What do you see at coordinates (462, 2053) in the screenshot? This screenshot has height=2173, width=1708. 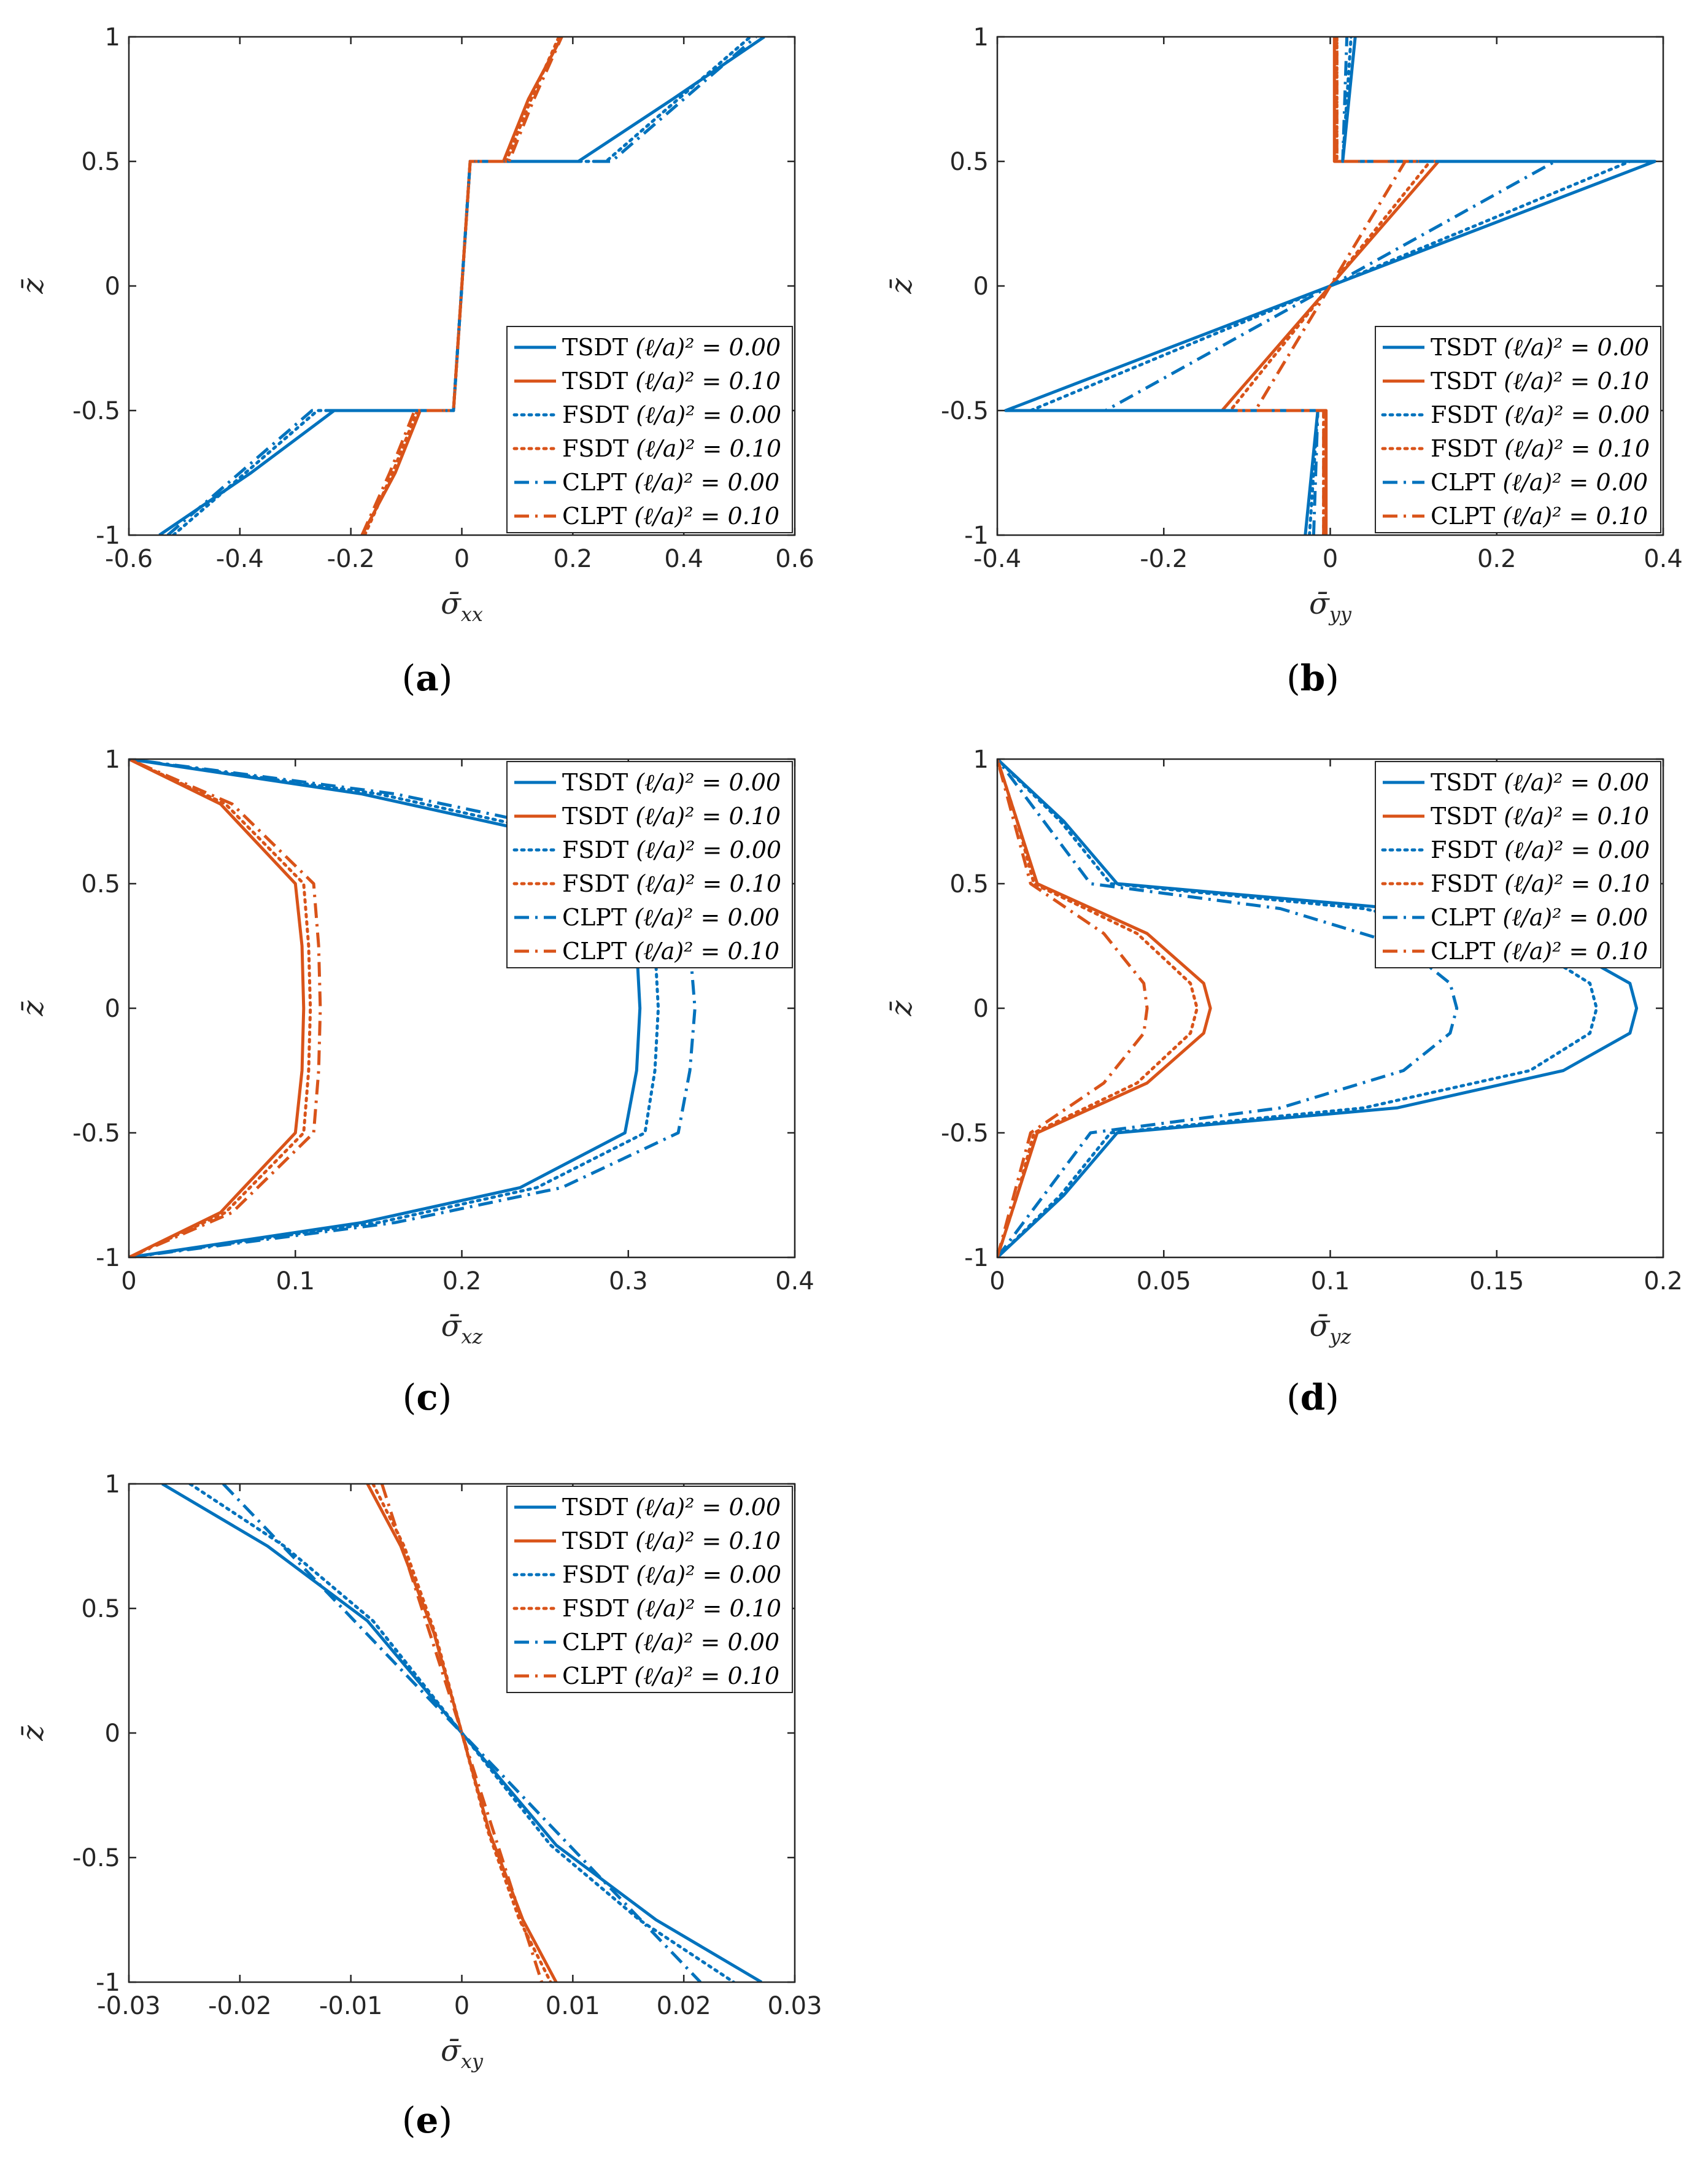 I see `x-axis-label: σ̄xy` at bounding box center [462, 2053].